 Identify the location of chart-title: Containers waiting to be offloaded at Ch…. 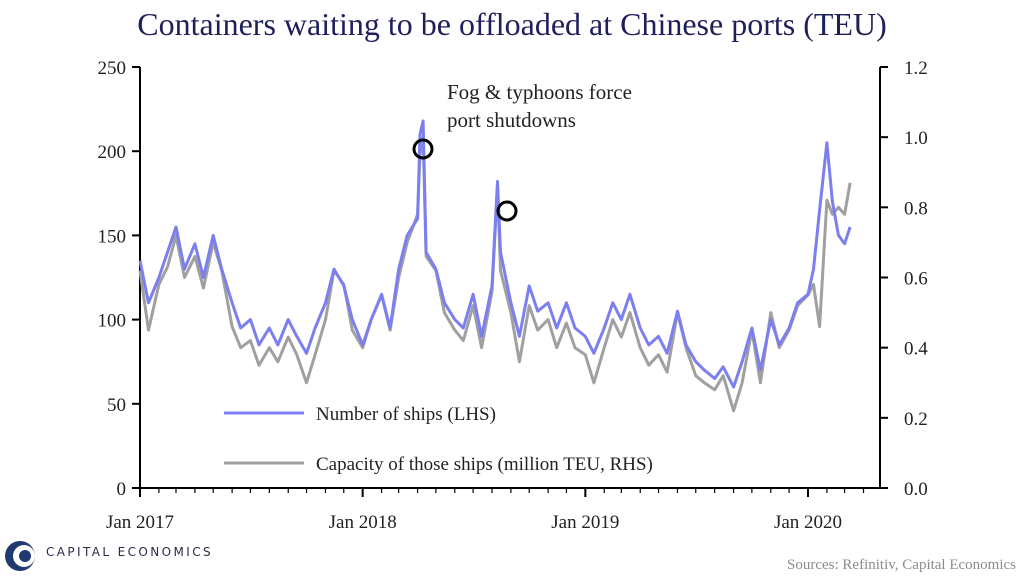
(512, 24).